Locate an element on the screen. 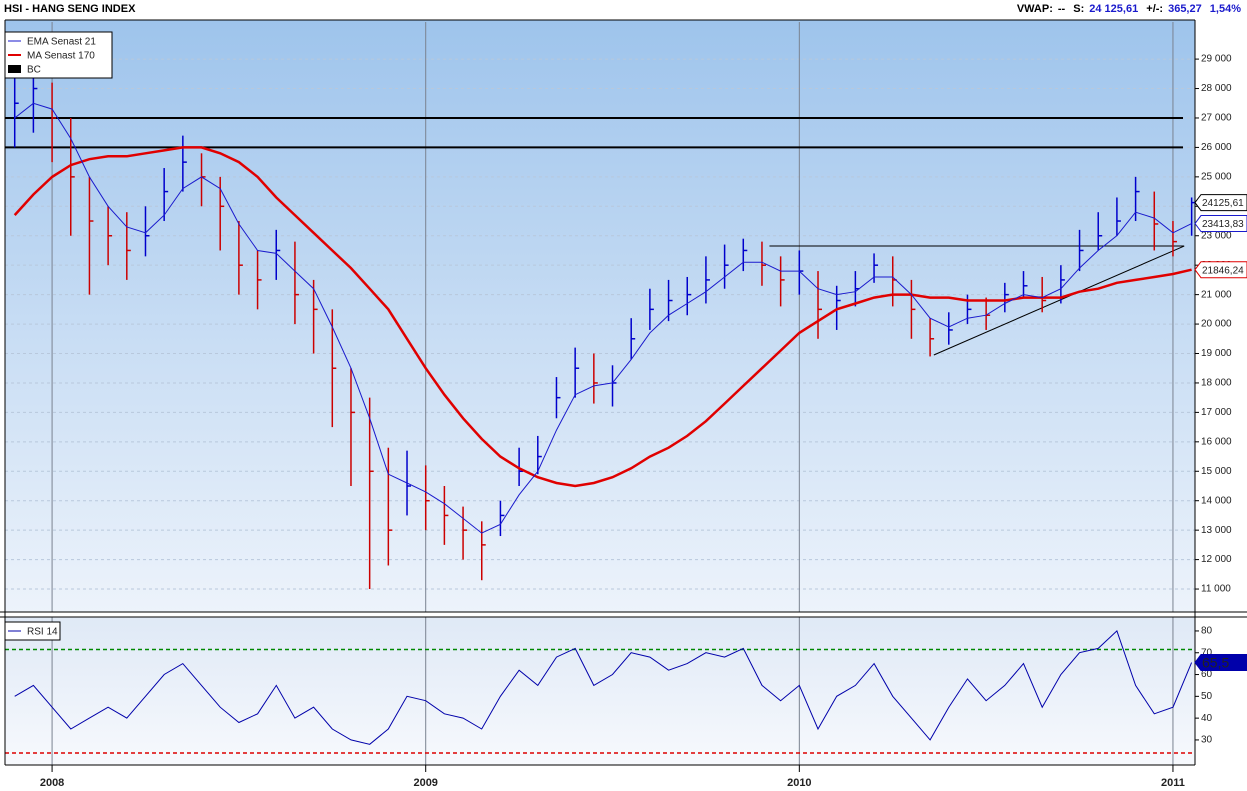 The height and width of the screenshot is (791, 1247). legend-label: MA Senast 170 is located at coordinates (61, 56).